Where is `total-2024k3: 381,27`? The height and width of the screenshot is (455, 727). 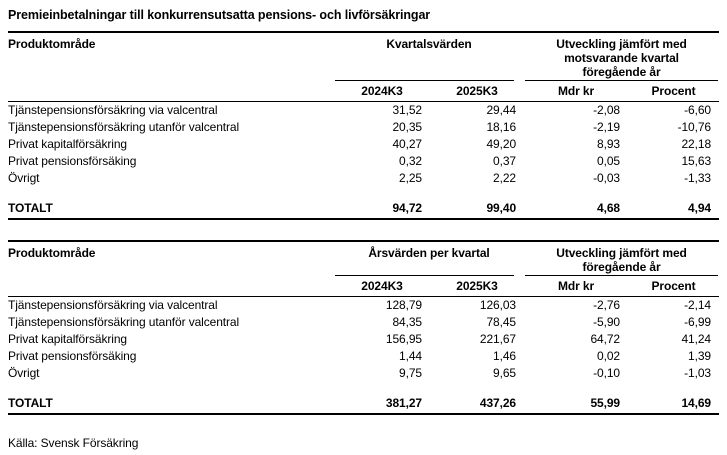 total-2024k3: 381,27 is located at coordinates (382, 404).